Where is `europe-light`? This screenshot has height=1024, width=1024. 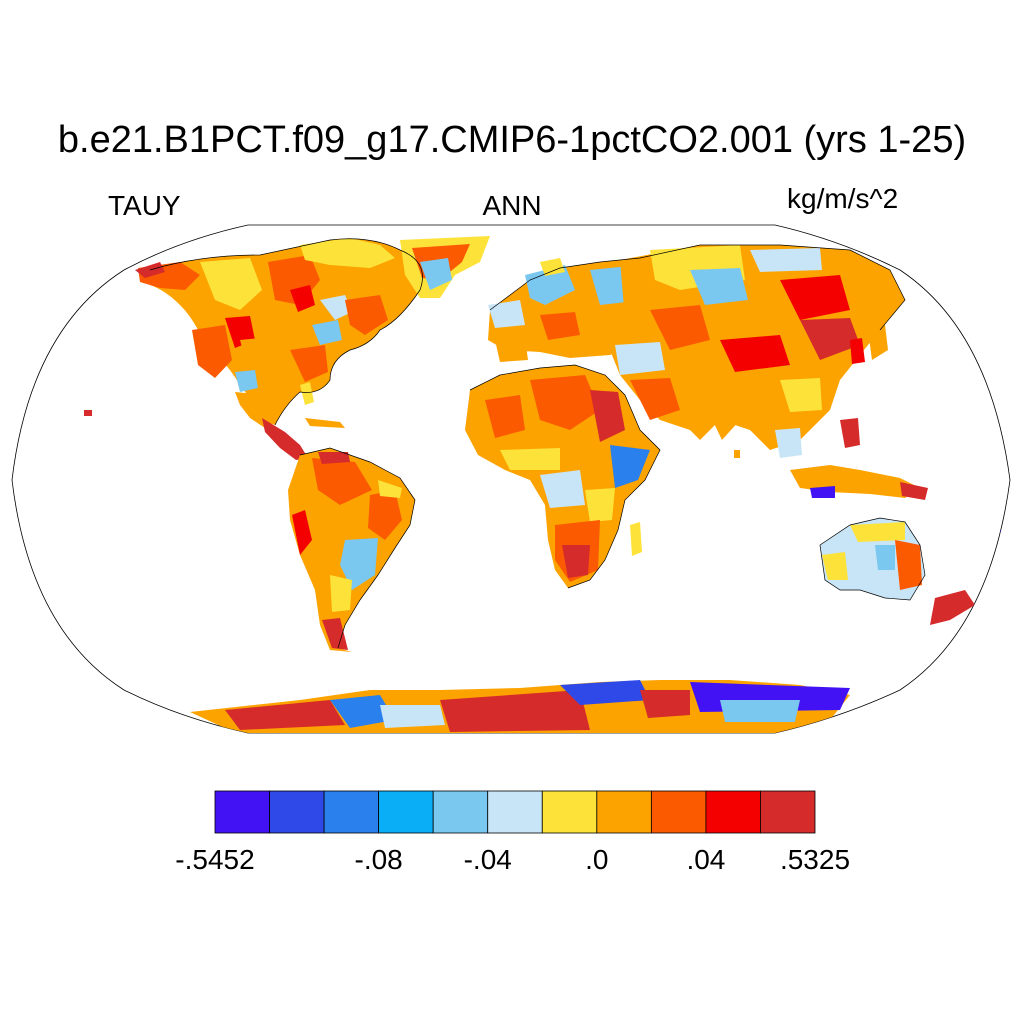 europe-light is located at coordinates (506, 314).